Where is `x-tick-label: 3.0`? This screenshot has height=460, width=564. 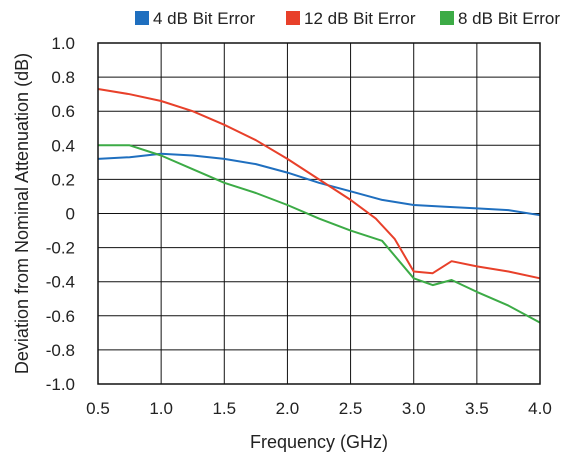
x-tick-label: 3.0 is located at coordinates (414, 408).